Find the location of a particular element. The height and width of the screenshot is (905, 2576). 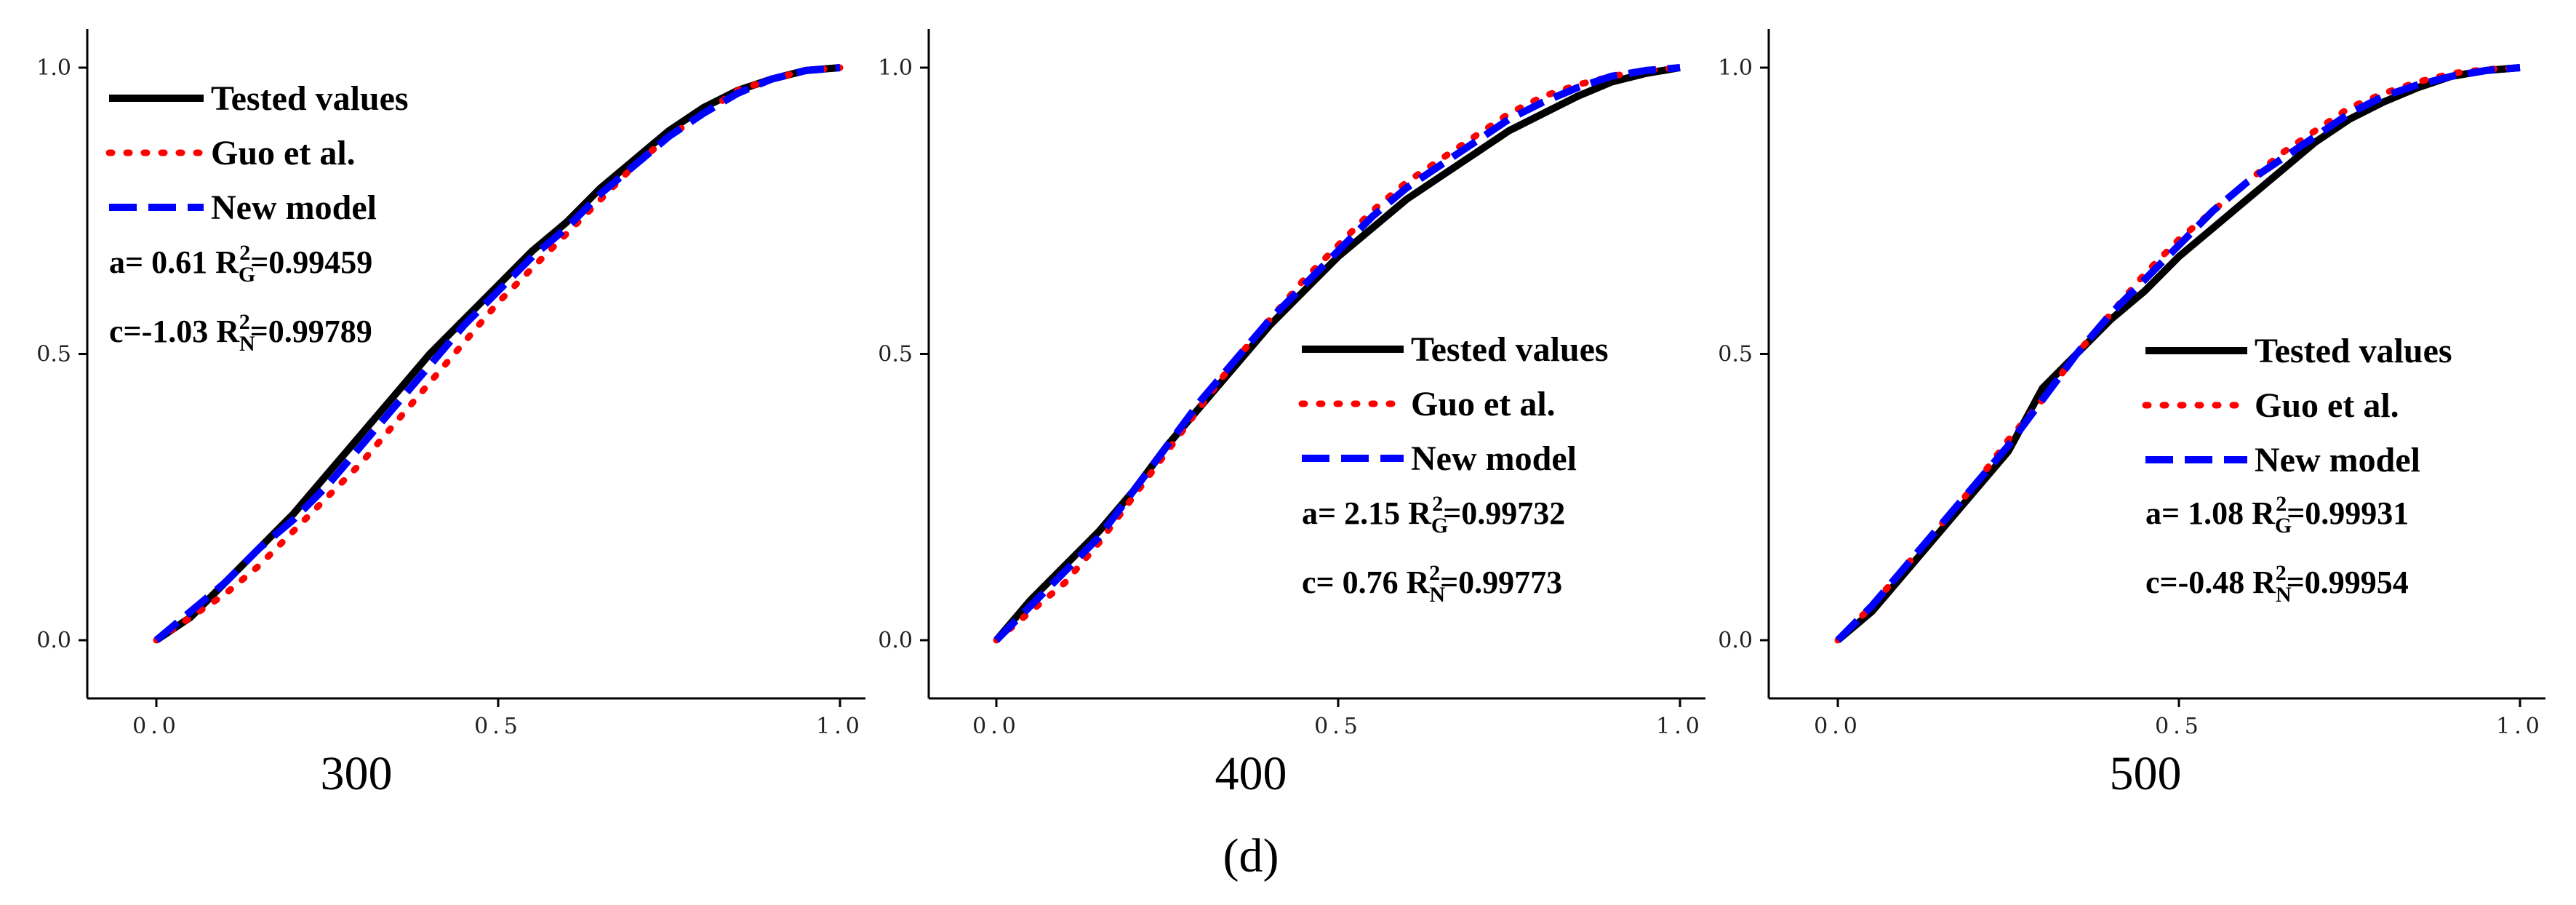

fit-stat-a: a= 1.08 RG2=0.99931 is located at coordinates (2277, 515).